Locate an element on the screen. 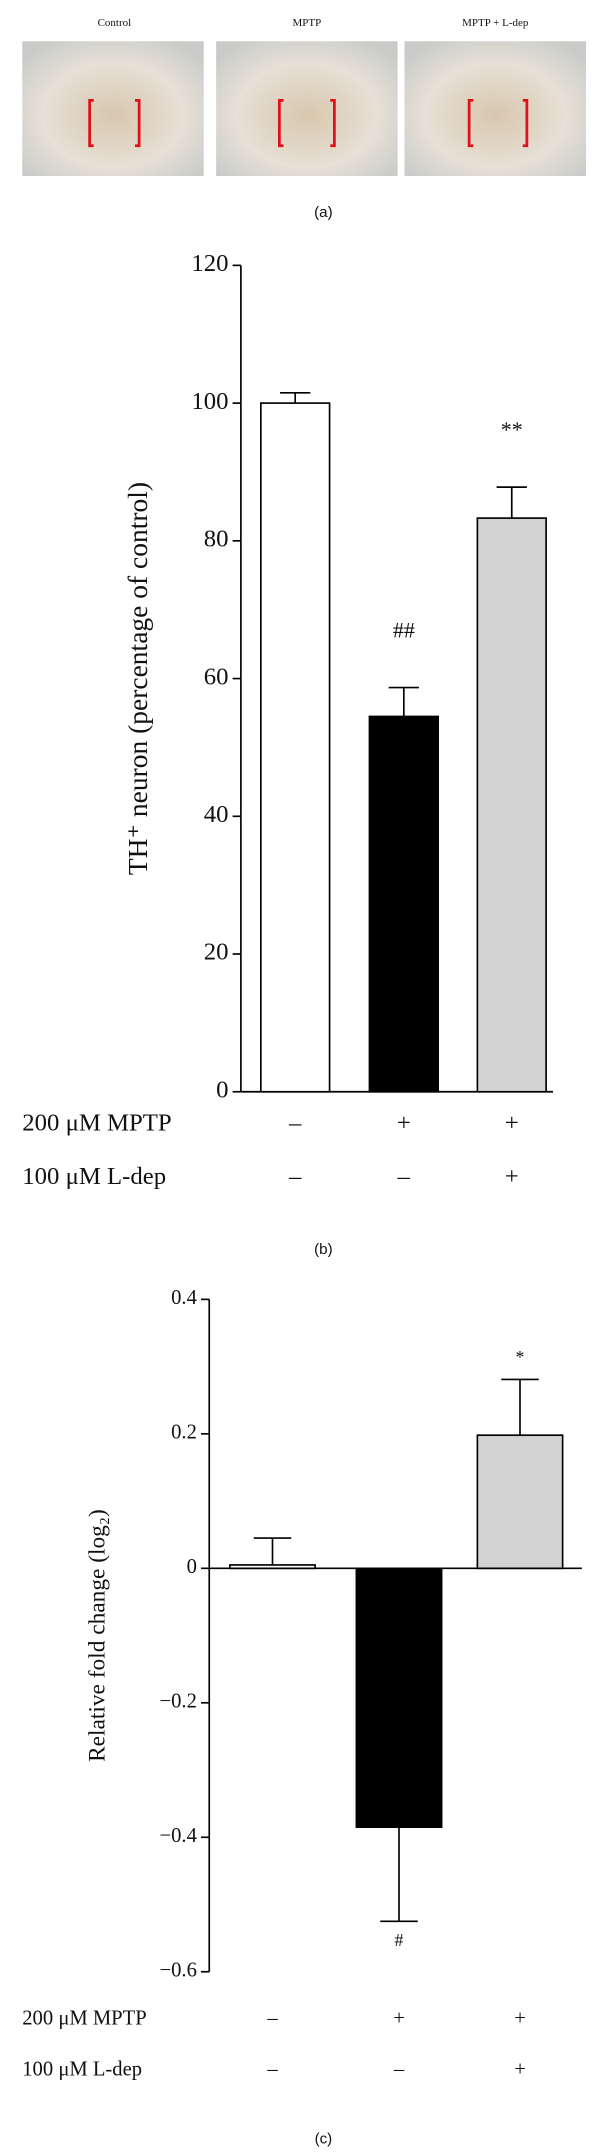 Image resolution: width=600 pixels, height=2156 pixels. y-tick-label: 0.4 is located at coordinates (184, 1298).